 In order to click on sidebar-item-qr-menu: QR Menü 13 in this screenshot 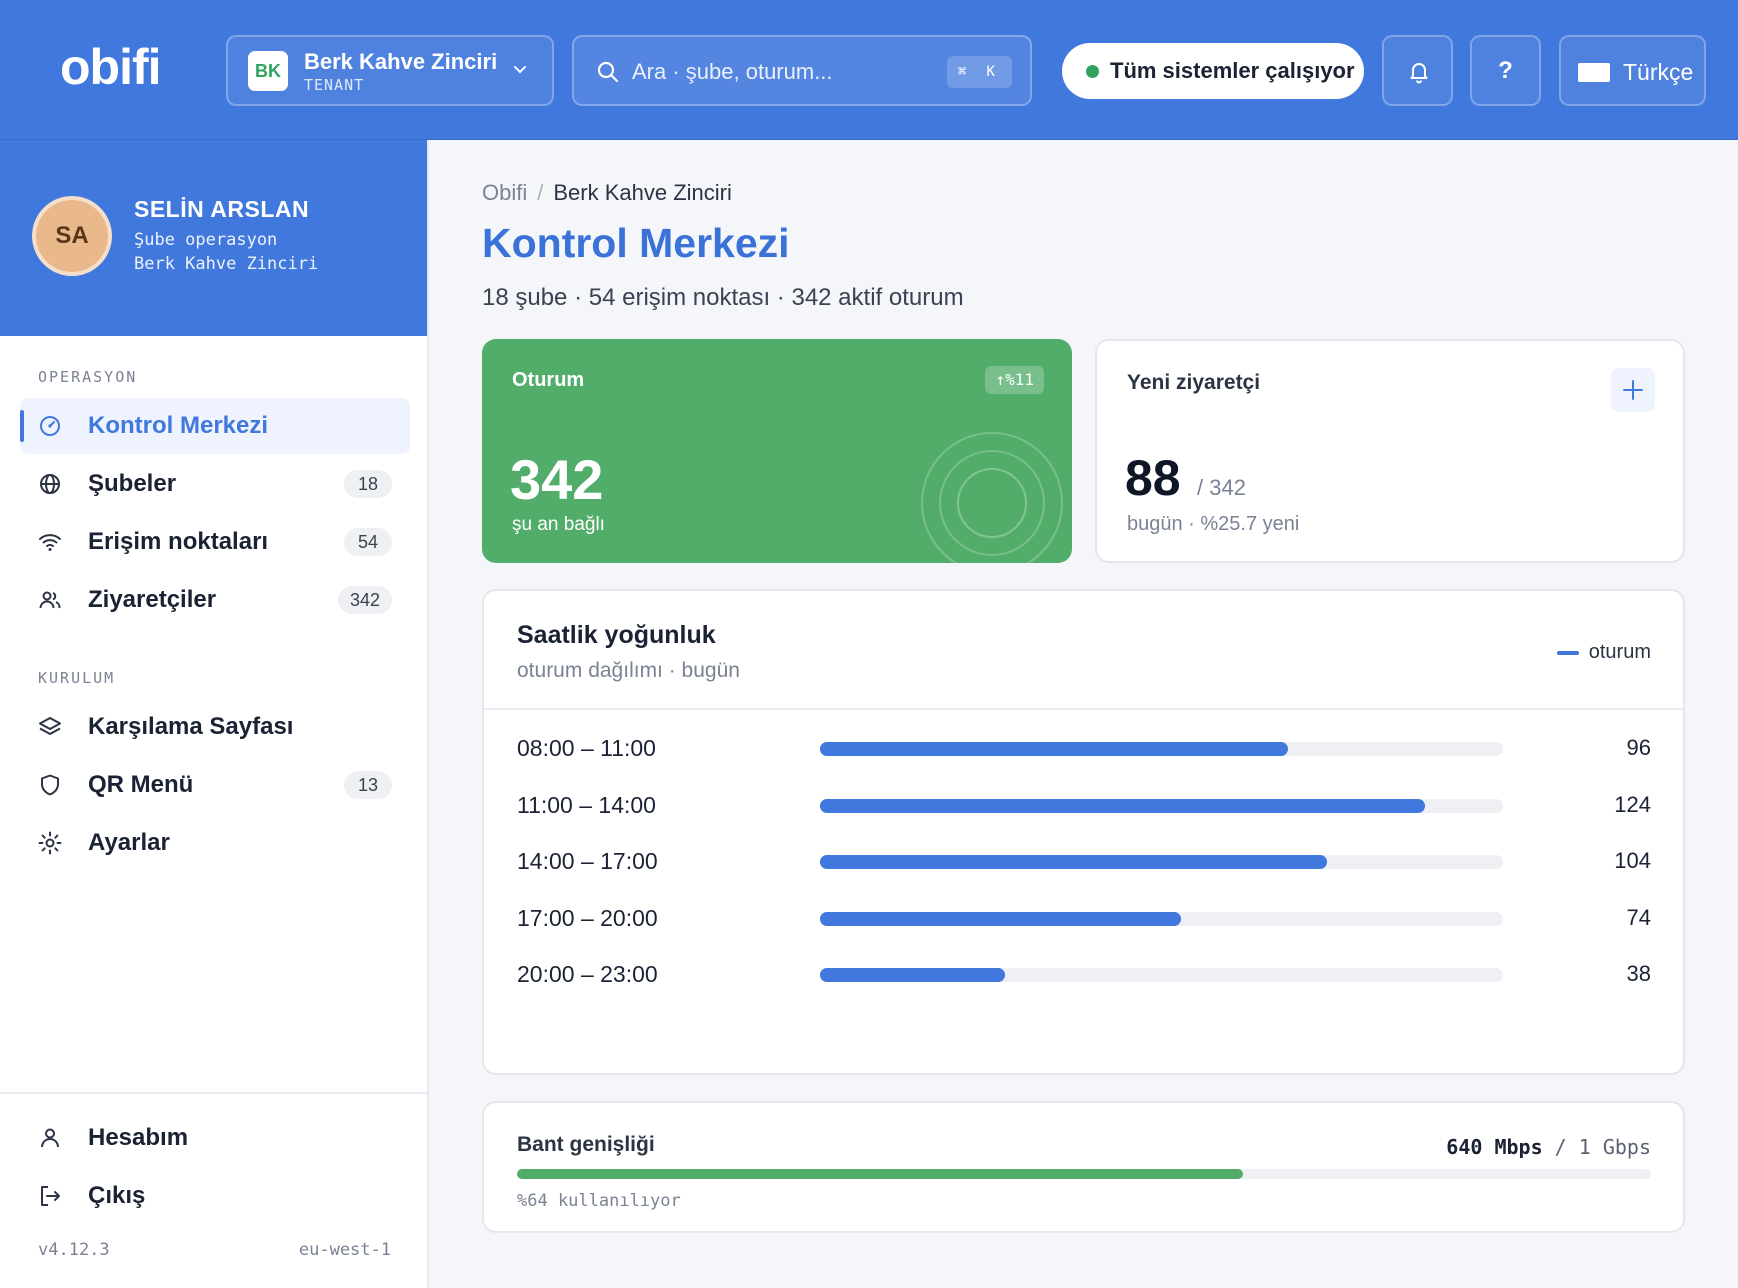, I will do `click(215, 785)`.